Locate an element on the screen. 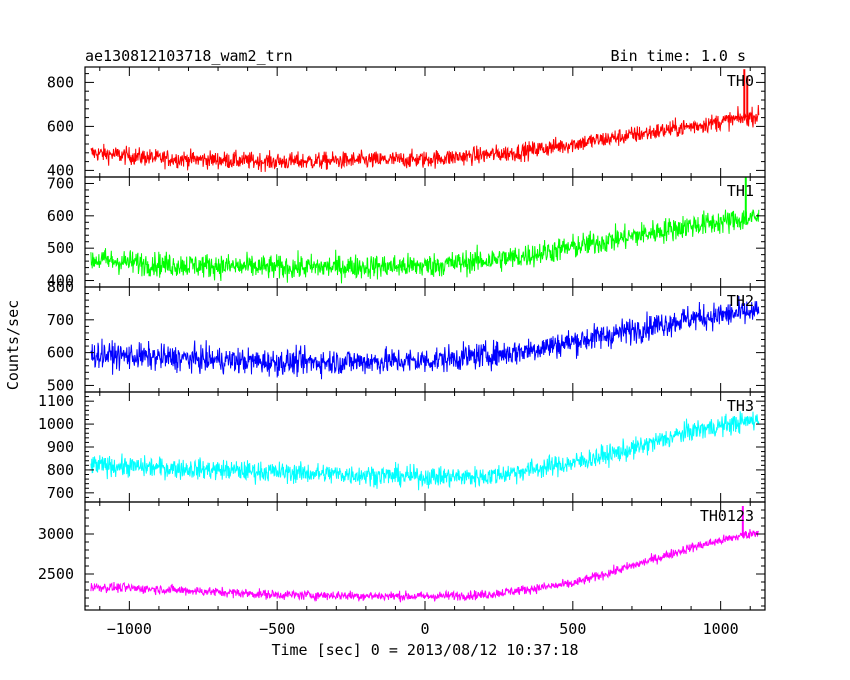 This screenshot has height=680, width=850. x-tick-label: 1000 is located at coordinates (721, 629).